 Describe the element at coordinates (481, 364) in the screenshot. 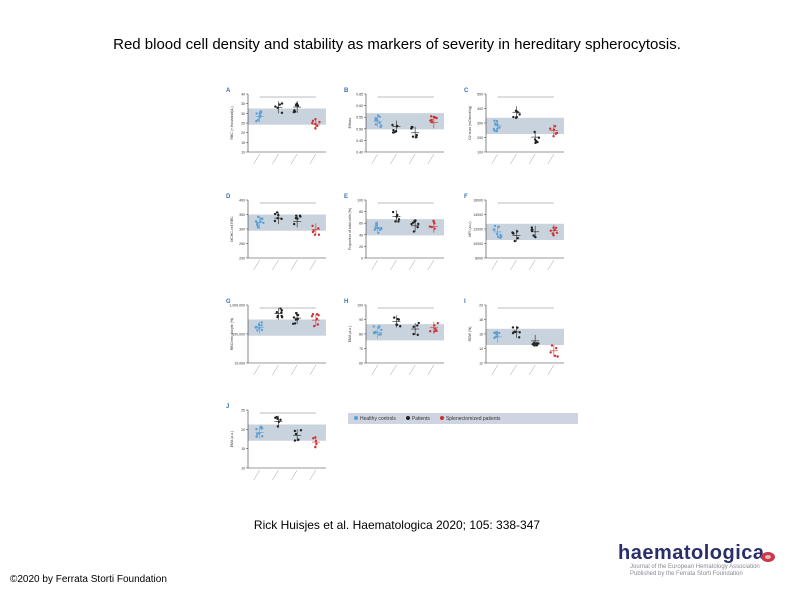

I see `y-tick-label: 12` at that location.